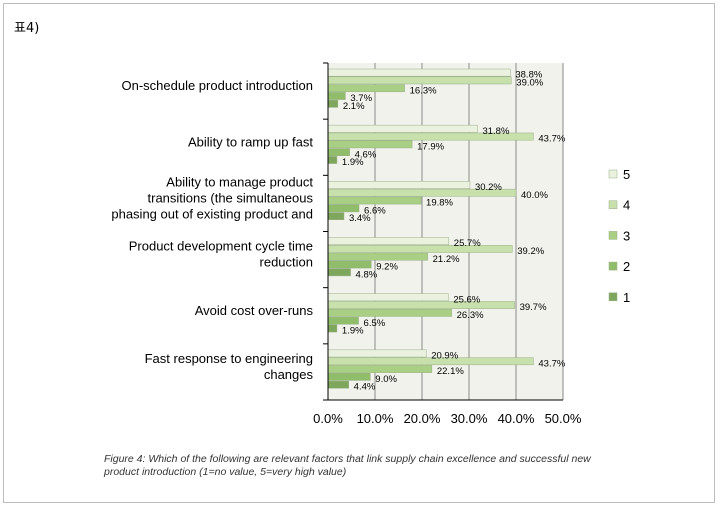 The height and width of the screenshot is (507, 720). Describe the element at coordinates (495, 131) in the screenshot. I see `data-label: 31.8%` at that location.